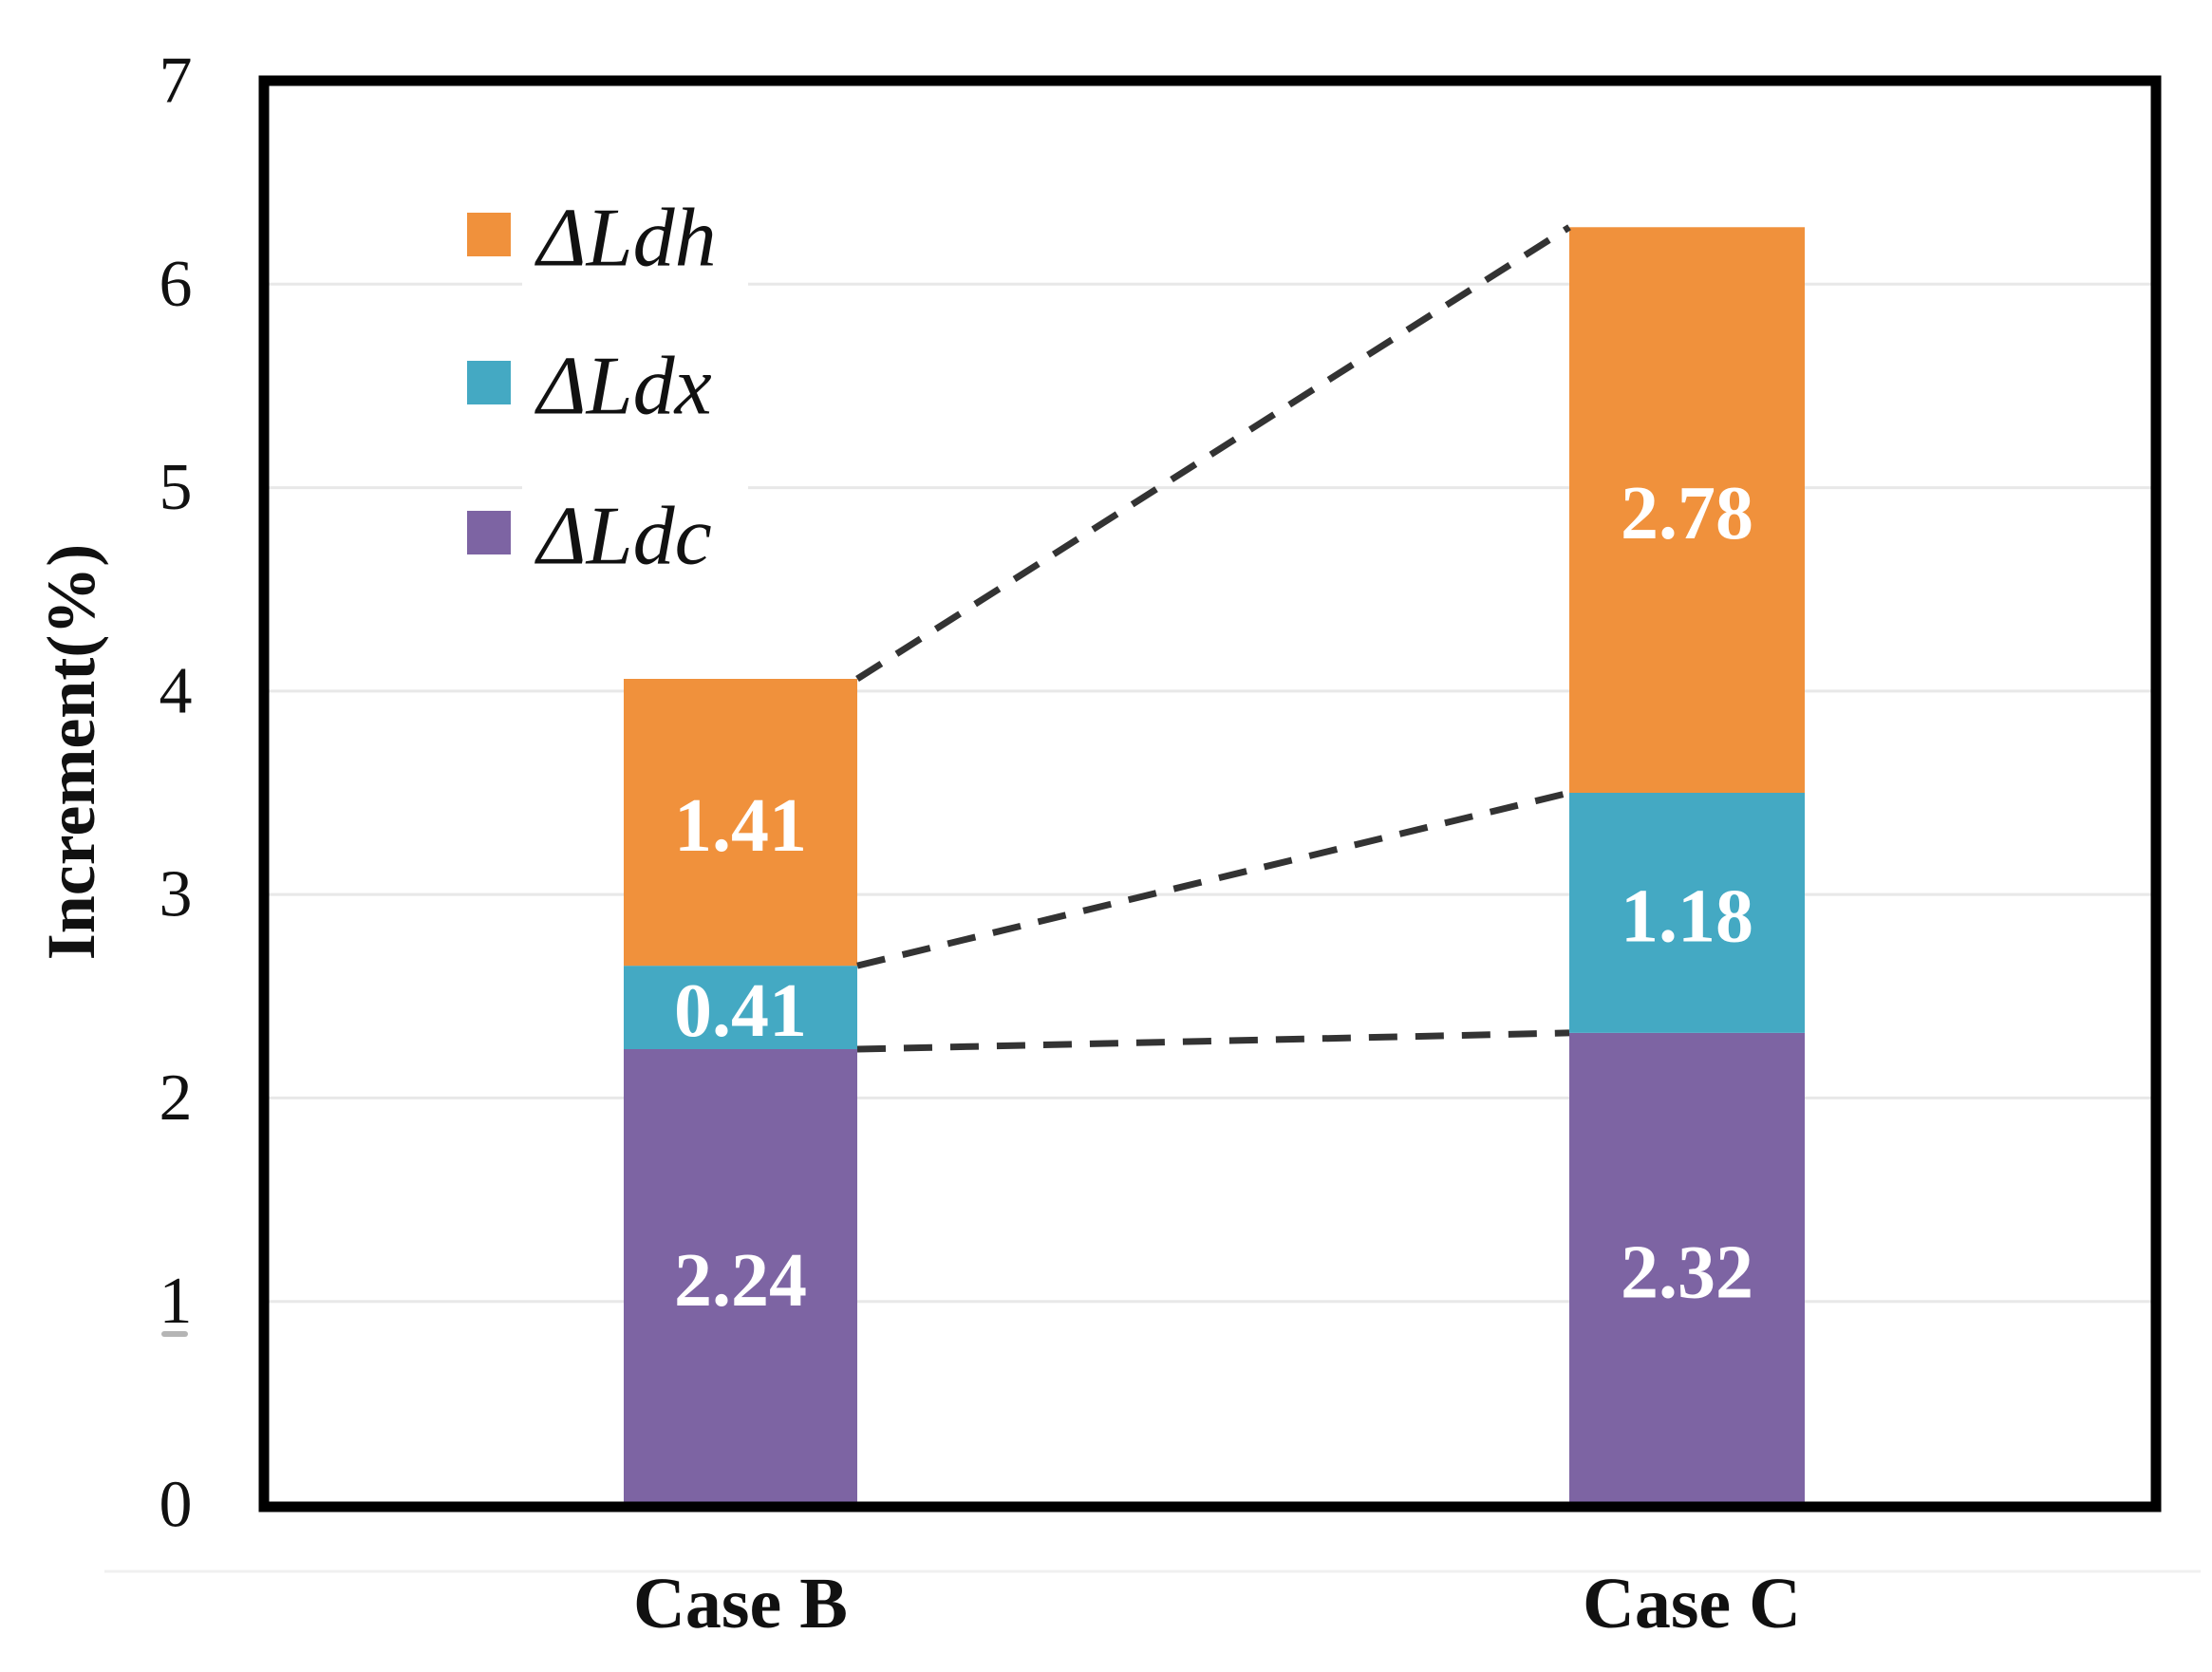  I want to click on y-tick-label-5: 5, so click(176, 487).